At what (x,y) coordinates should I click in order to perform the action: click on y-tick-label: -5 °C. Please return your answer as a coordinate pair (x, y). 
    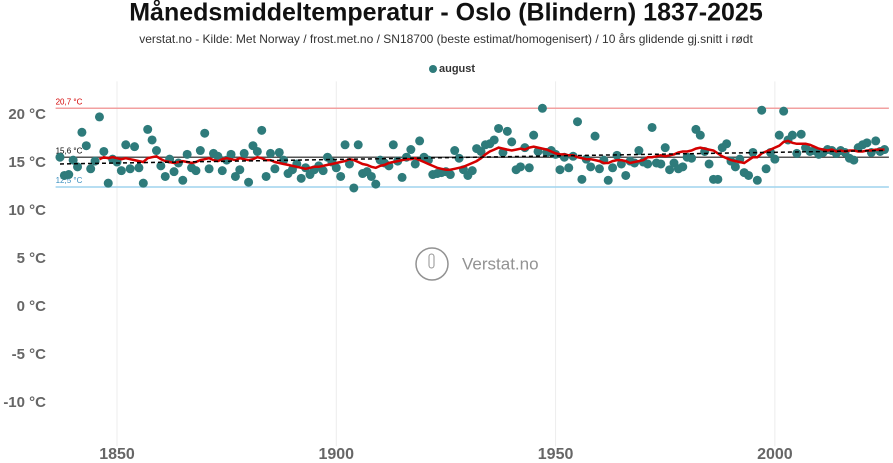
    Looking at the image, I should click on (29, 354).